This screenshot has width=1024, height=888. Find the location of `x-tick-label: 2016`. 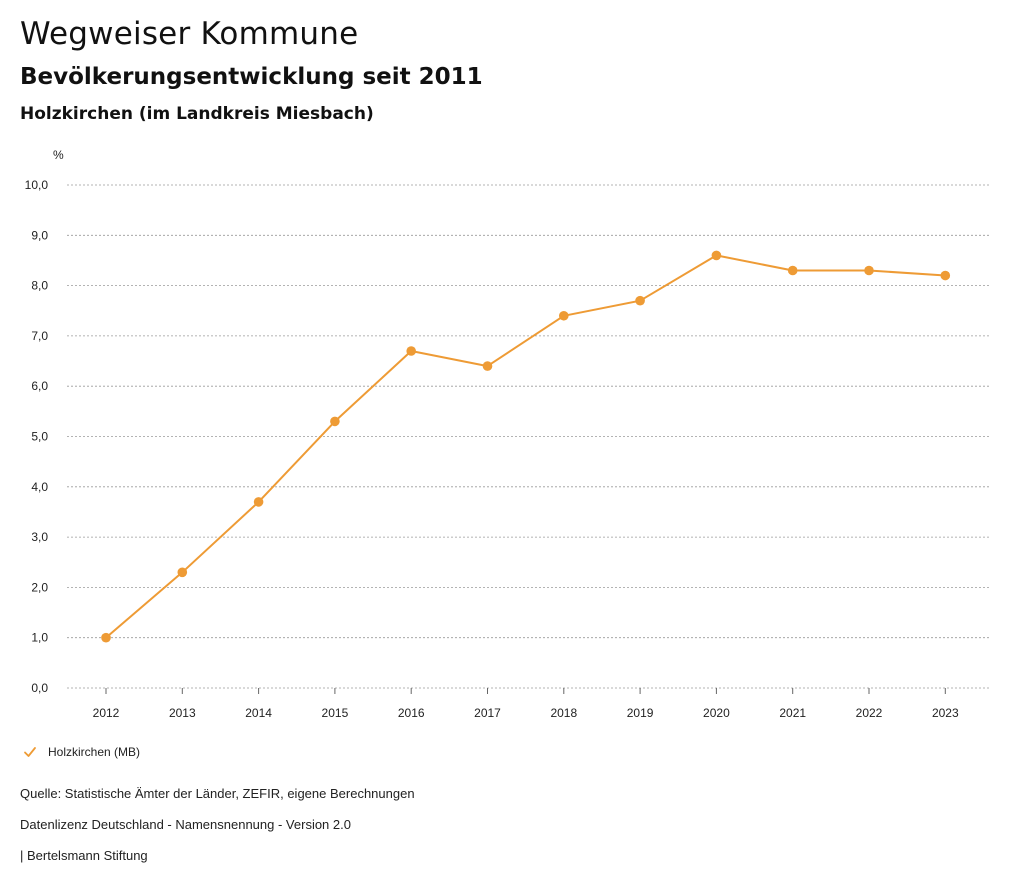

x-tick-label: 2016 is located at coordinates (411, 713).